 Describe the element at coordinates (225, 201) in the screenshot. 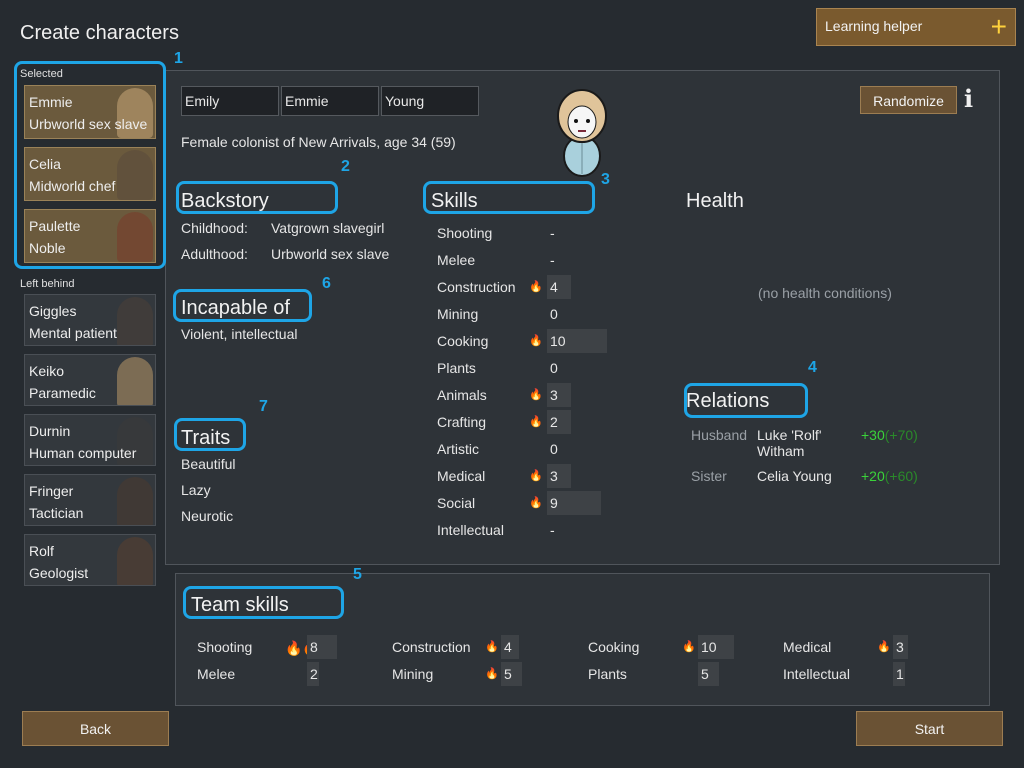

I see `backstory-header: Backstory` at that location.